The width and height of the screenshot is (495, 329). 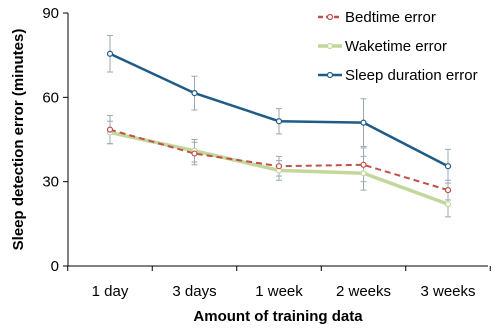 I want to click on y-tick-label: 30, so click(x=50, y=182).